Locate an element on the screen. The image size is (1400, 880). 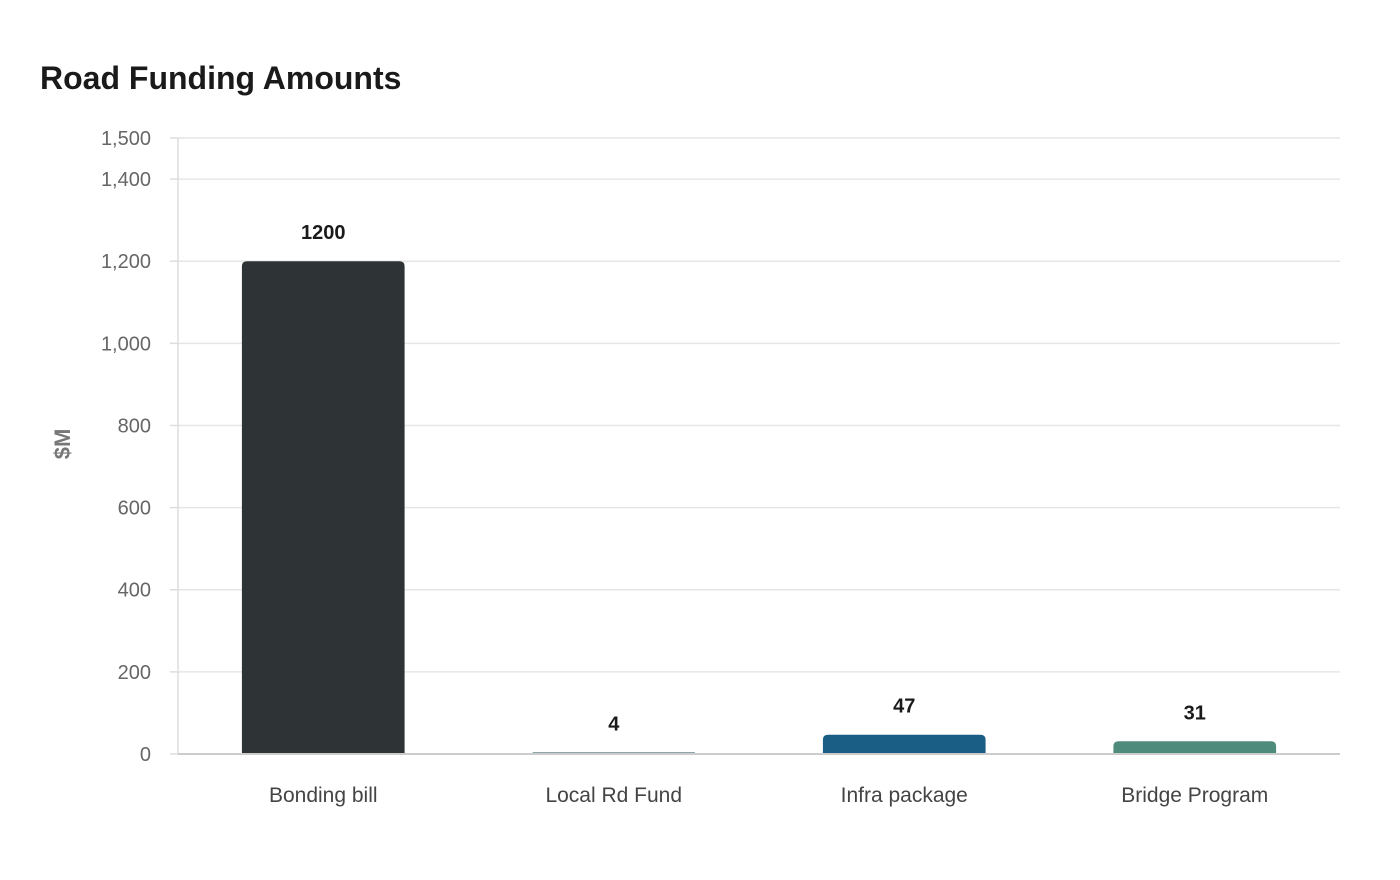
x-tick-label: Local Rd Fund is located at coordinates (613, 795).